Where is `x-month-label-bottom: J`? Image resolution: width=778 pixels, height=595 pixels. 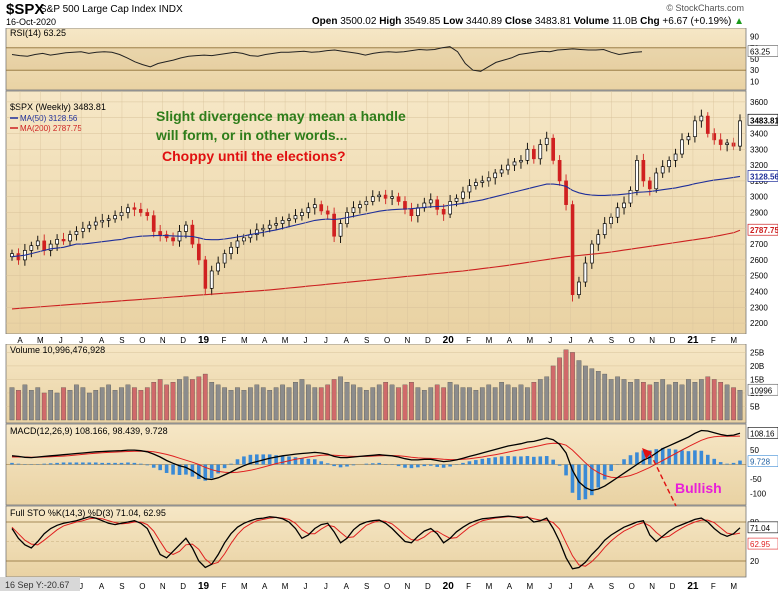 x-month-label-bottom: J is located at coordinates (550, 586).